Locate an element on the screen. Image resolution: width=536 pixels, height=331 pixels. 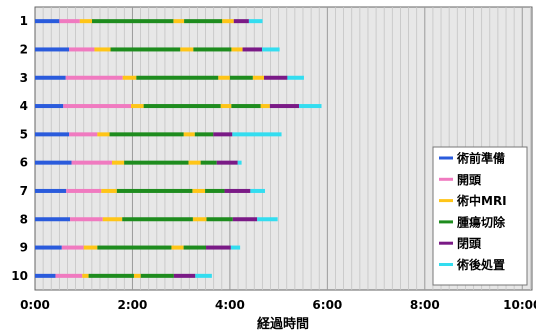
category-label: 1 is located at coordinates (24, 21).